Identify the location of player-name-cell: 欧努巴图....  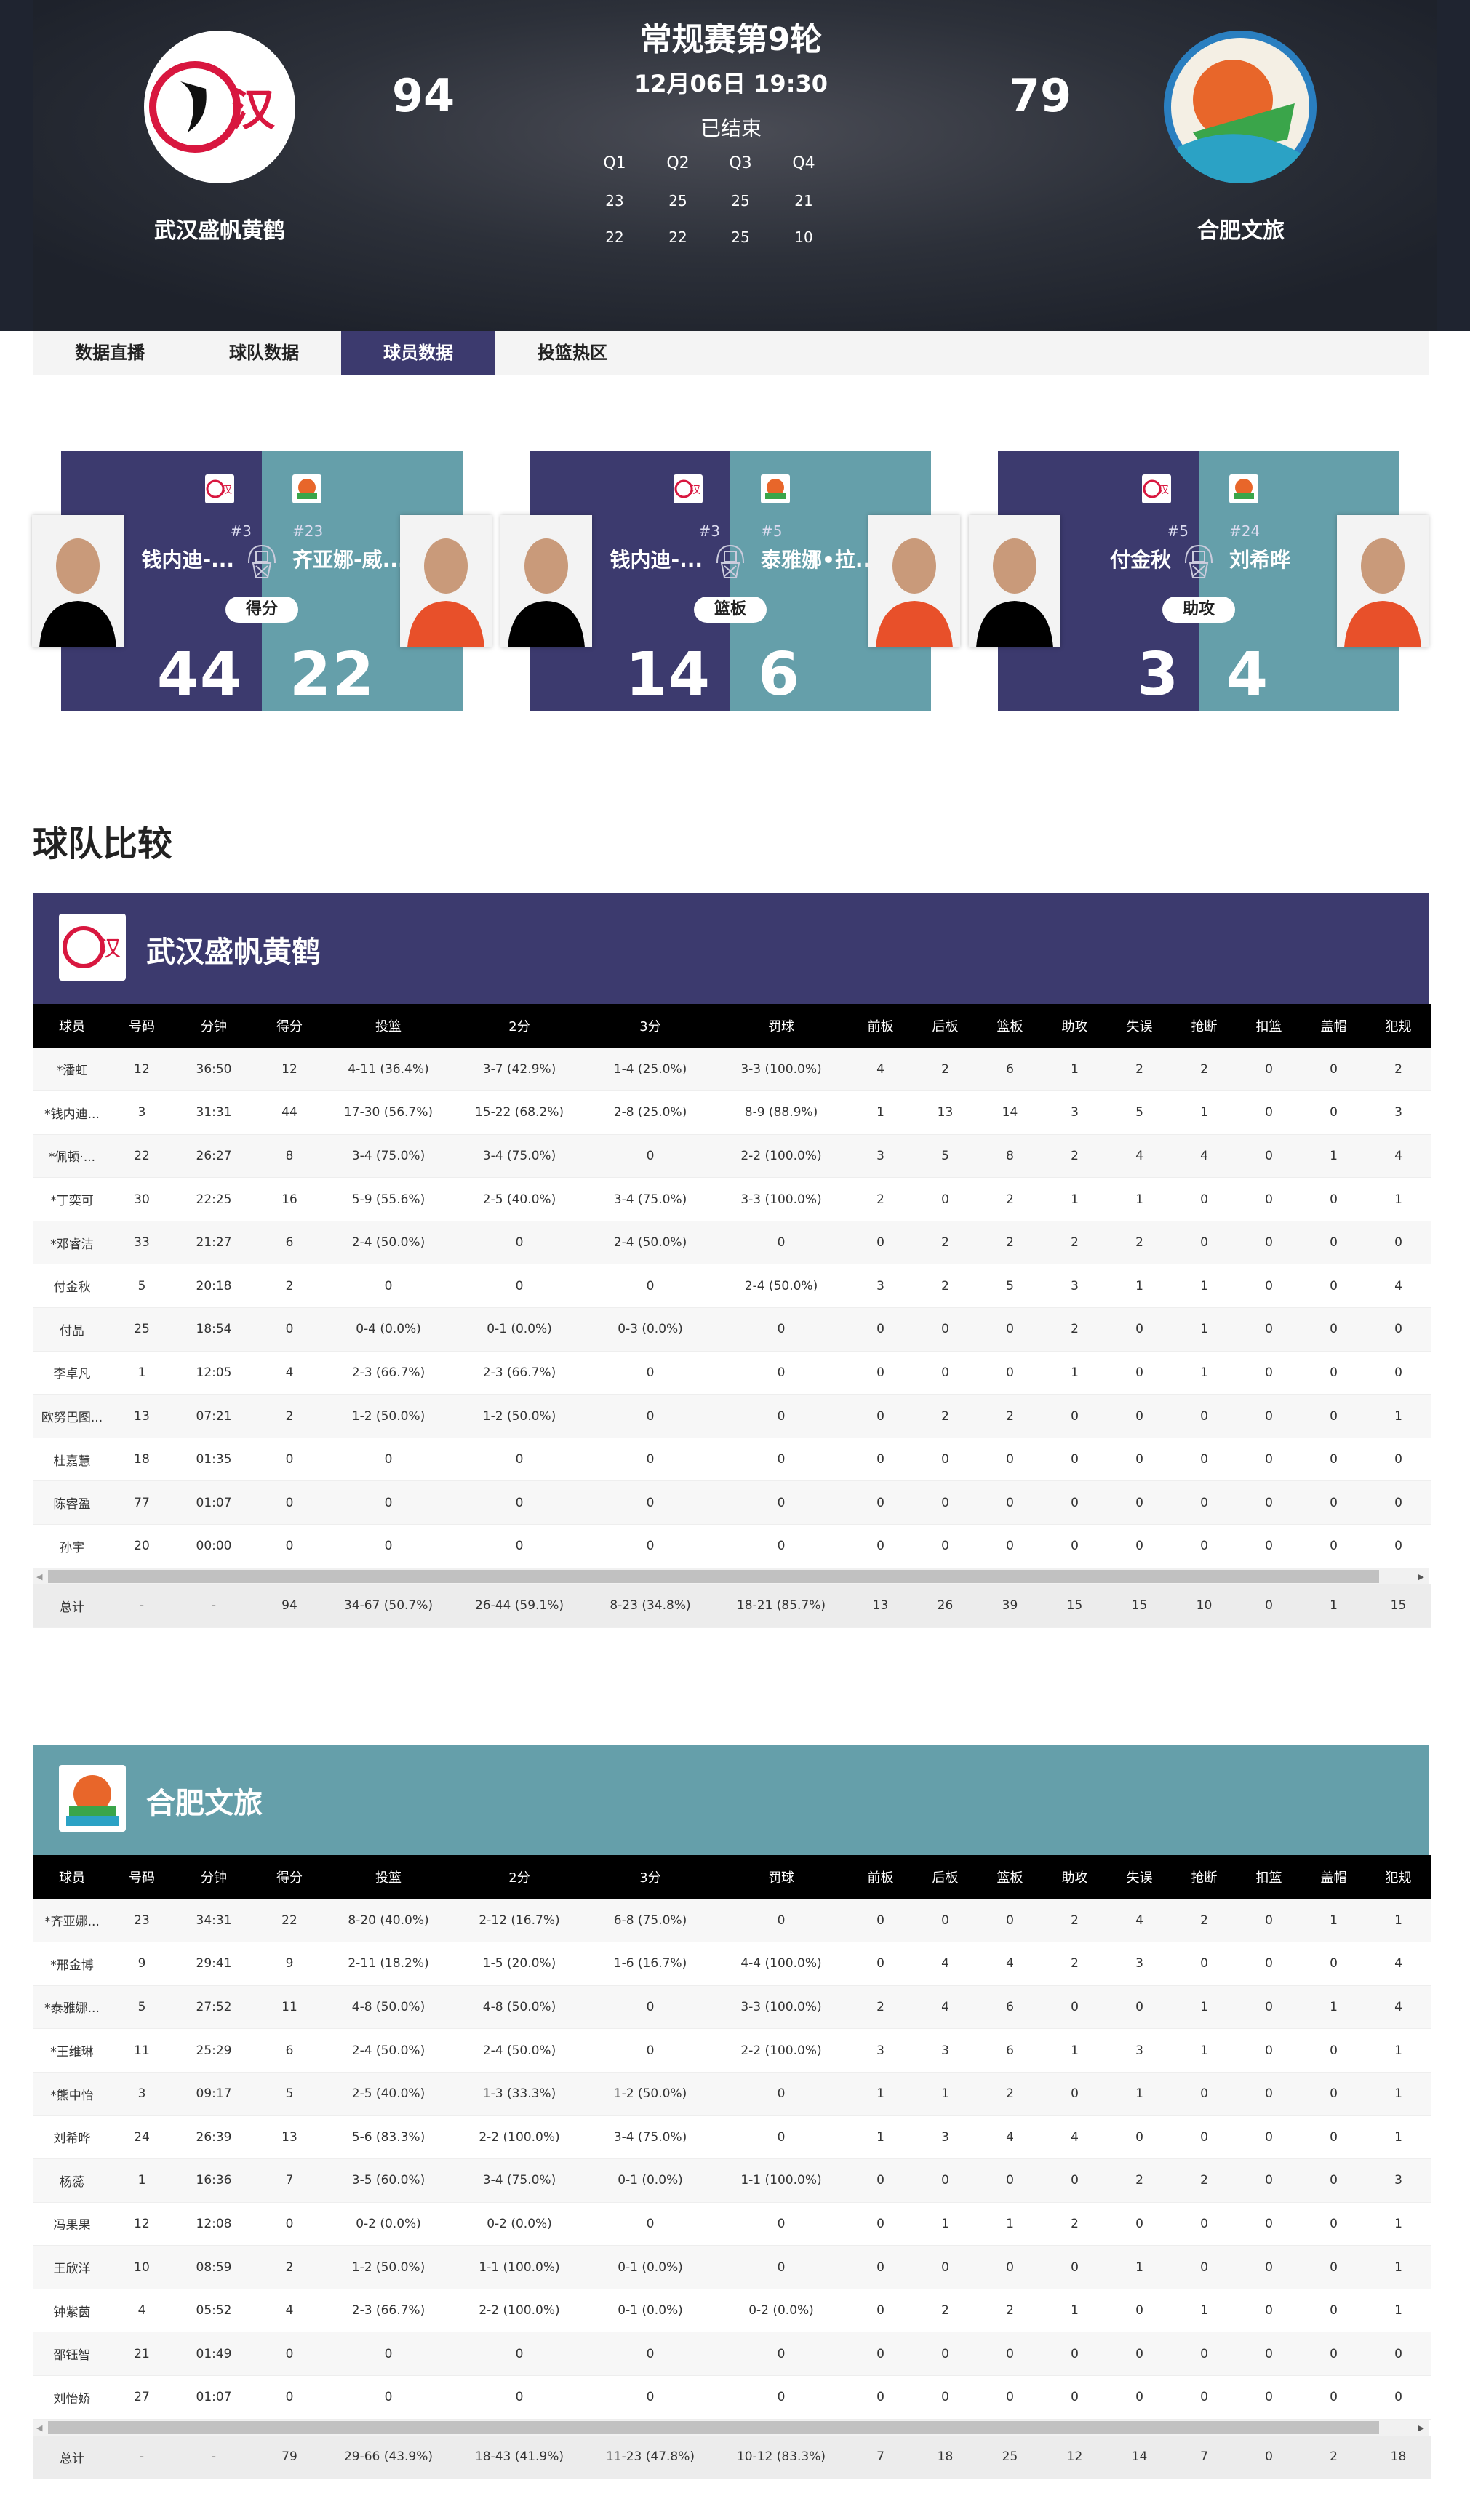
(72, 1416).